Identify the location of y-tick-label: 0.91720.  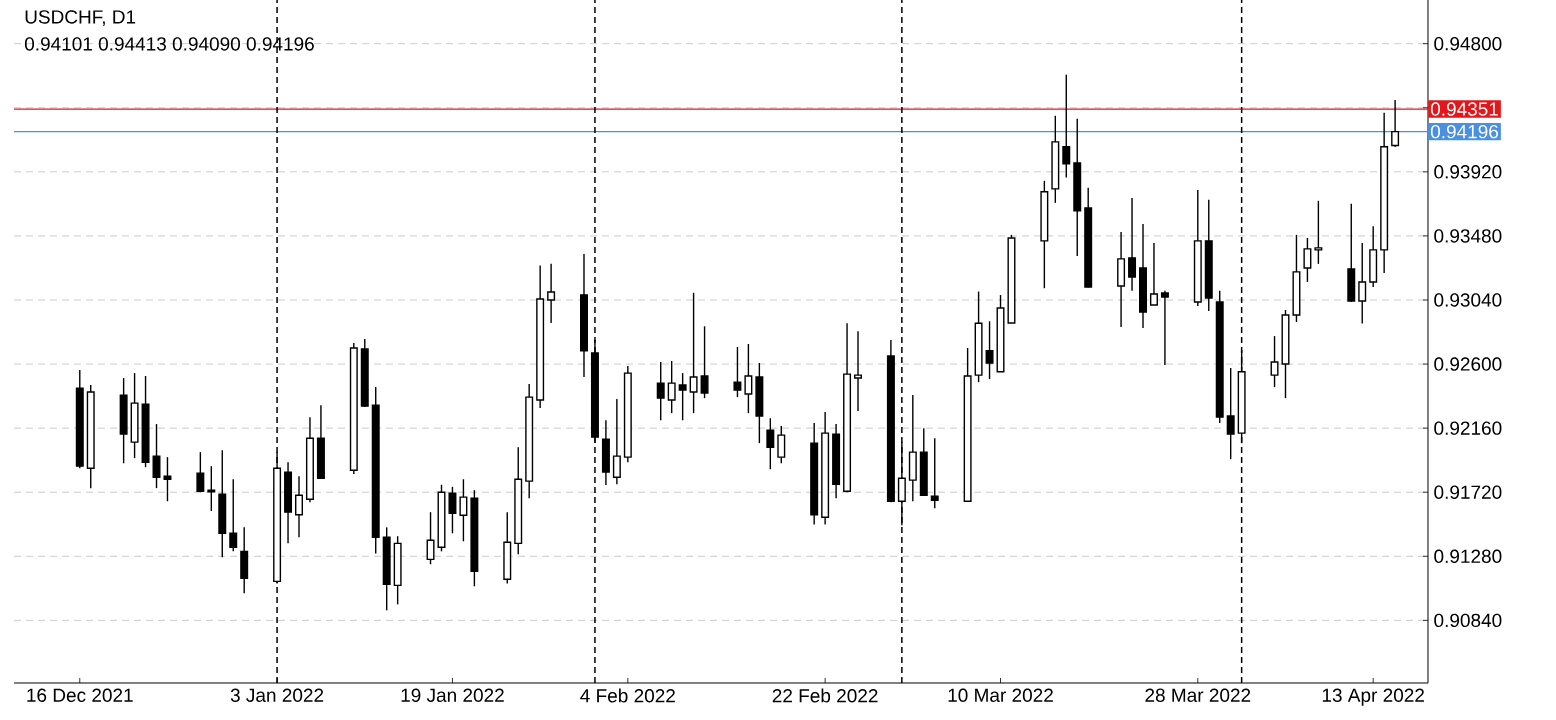
(1468, 492).